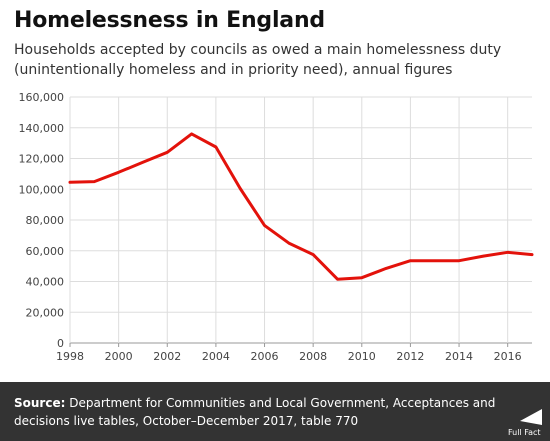 The height and width of the screenshot is (441, 550). What do you see at coordinates (60, 343) in the screenshot?
I see `y-tick-label: 0` at bounding box center [60, 343].